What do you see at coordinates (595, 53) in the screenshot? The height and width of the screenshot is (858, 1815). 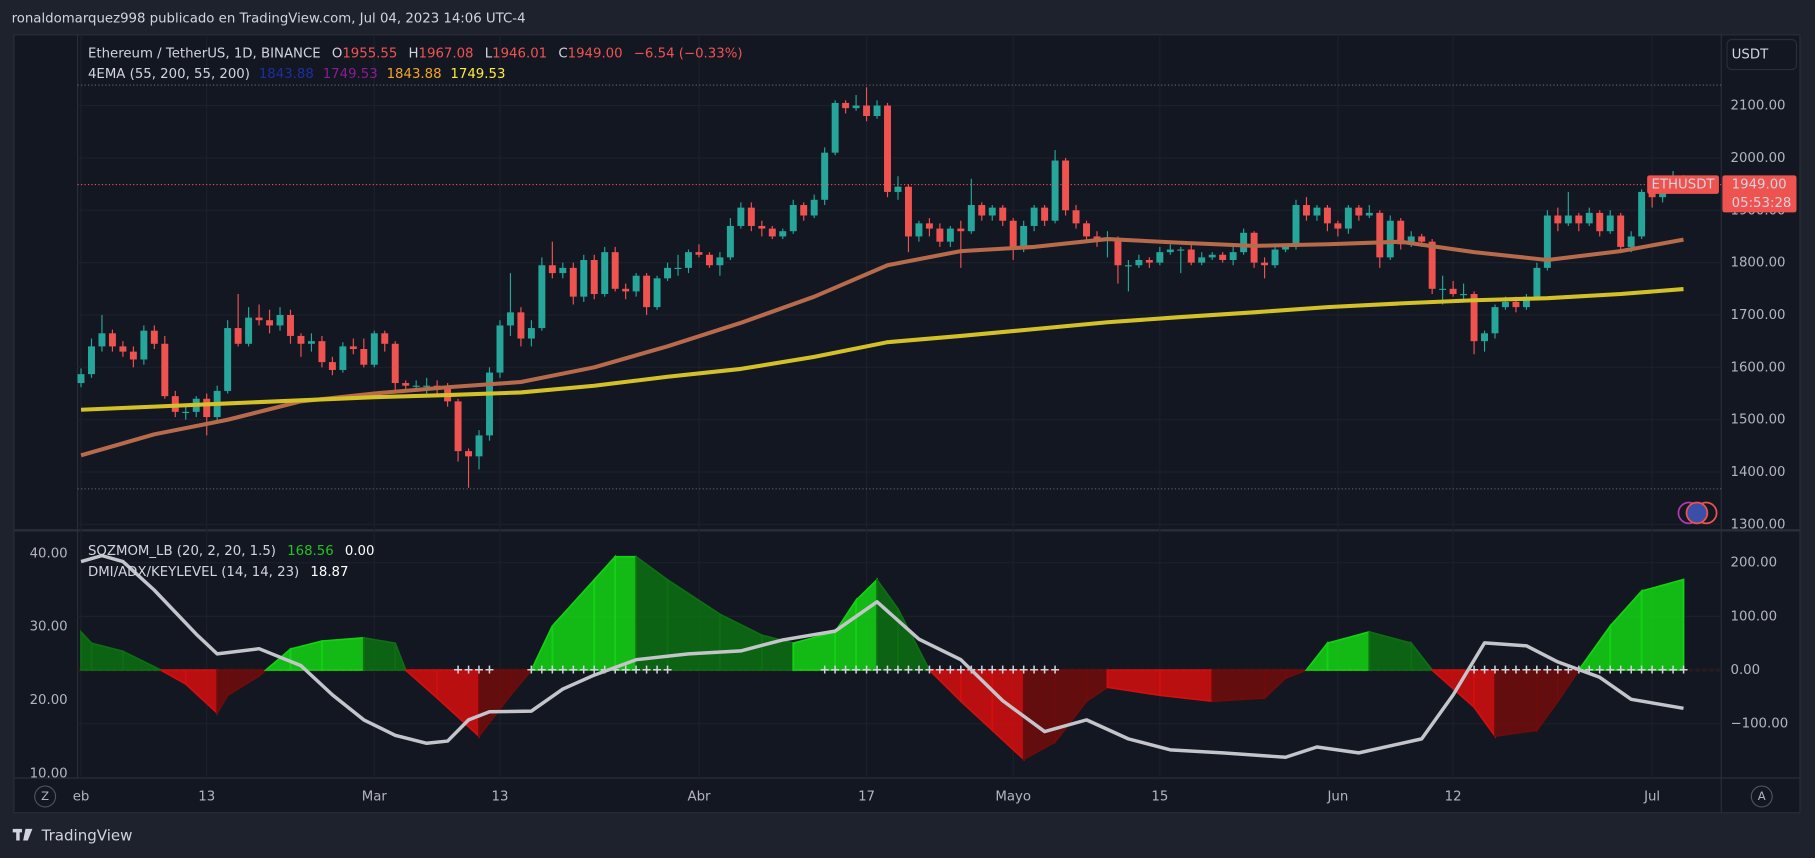 I see `ohlc-value: 1949.00` at bounding box center [595, 53].